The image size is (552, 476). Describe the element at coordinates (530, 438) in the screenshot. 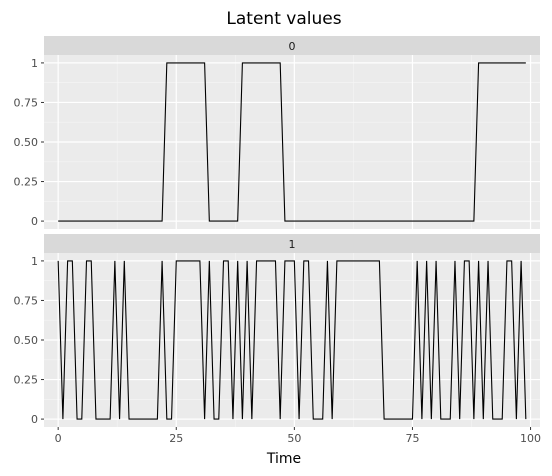

I see `x-tick-label: 100` at that location.